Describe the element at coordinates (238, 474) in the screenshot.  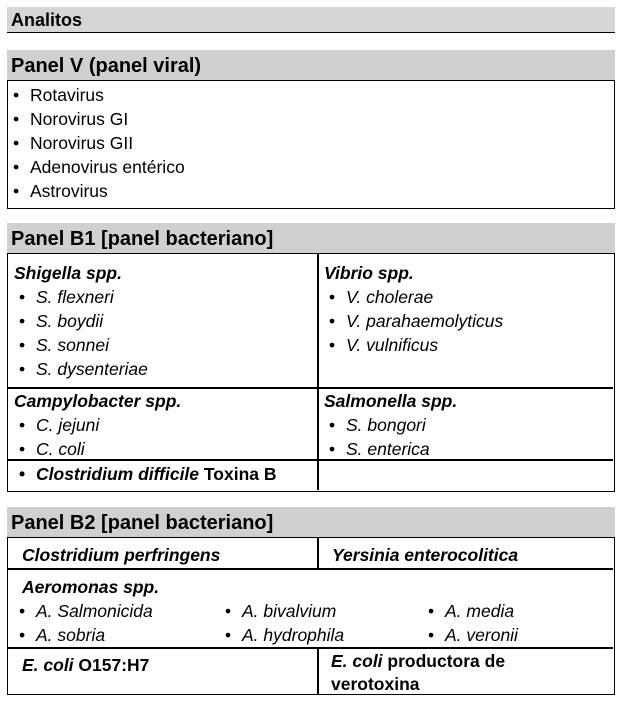
I see `clostridium-difficile-suffix: Toxina B` at that location.